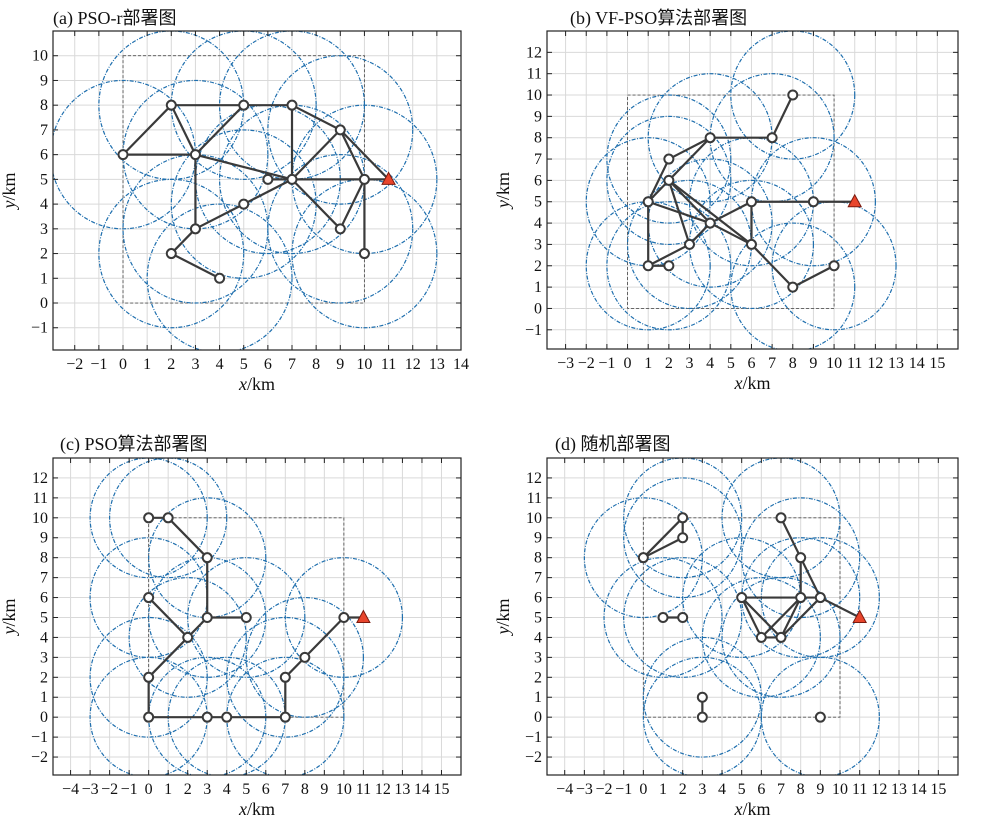 The image size is (986, 819). Describe the element at coordinates (115, 18) in the screenshot. I see `panel-title: (a) PSO-r部署图` at that location.